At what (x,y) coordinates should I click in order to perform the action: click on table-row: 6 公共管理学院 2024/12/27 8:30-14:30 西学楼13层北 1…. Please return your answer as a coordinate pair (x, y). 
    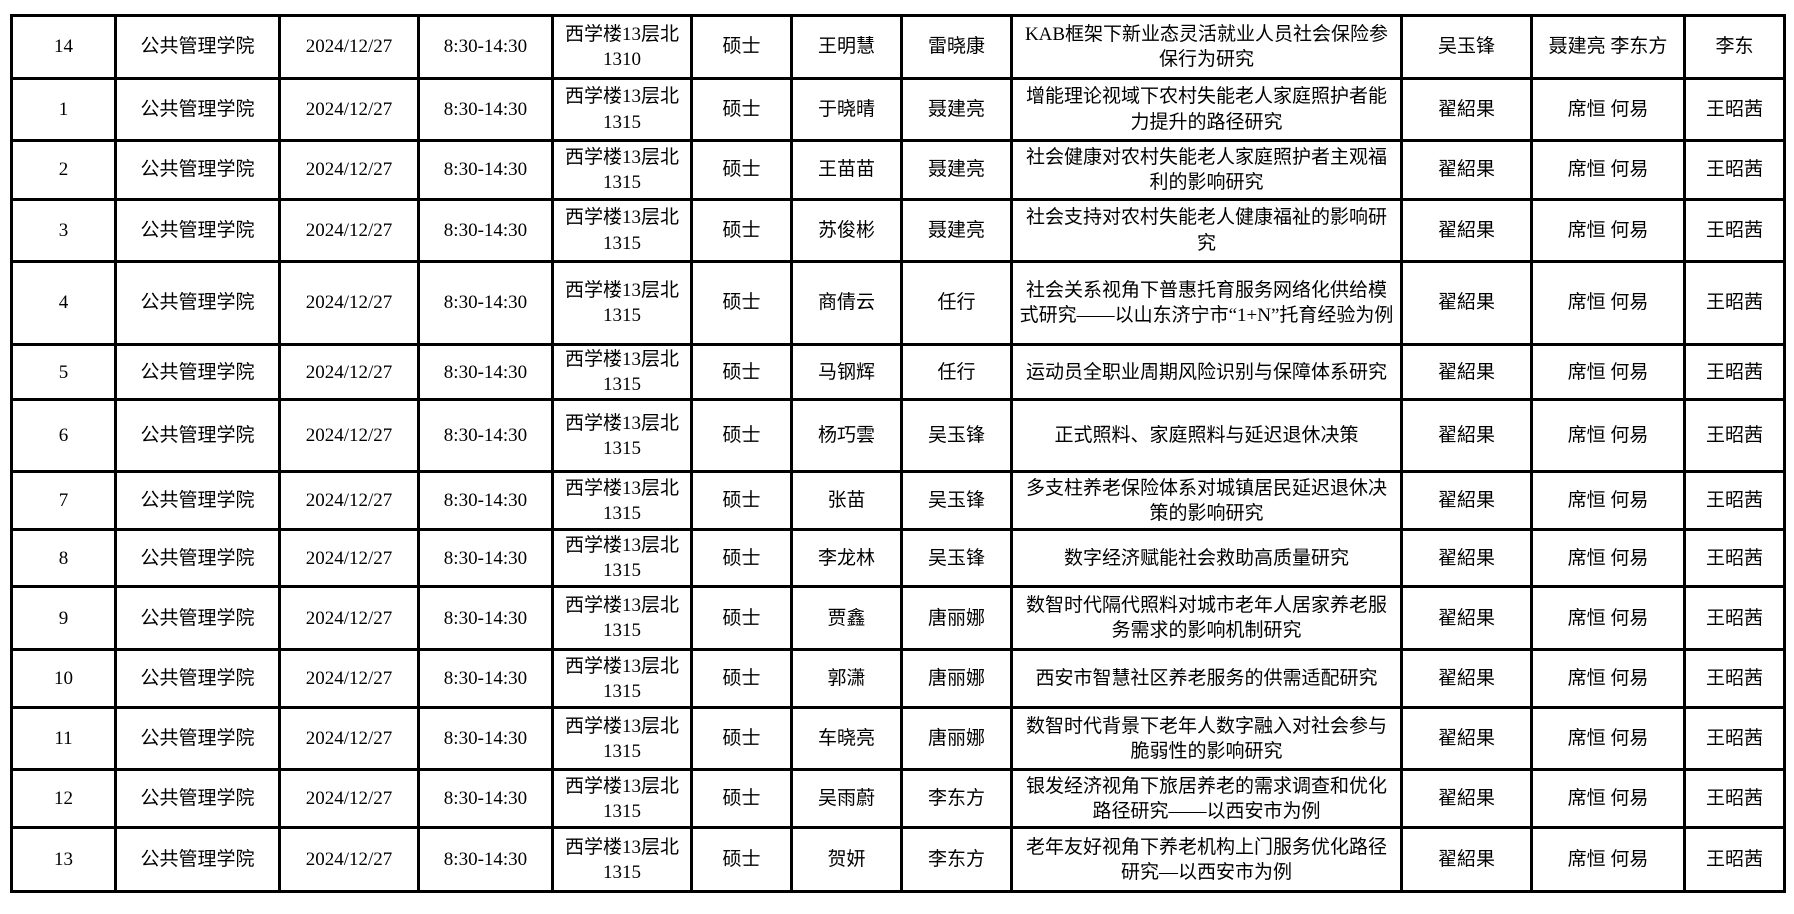
    Looking at the image, I should click on (898, 436).